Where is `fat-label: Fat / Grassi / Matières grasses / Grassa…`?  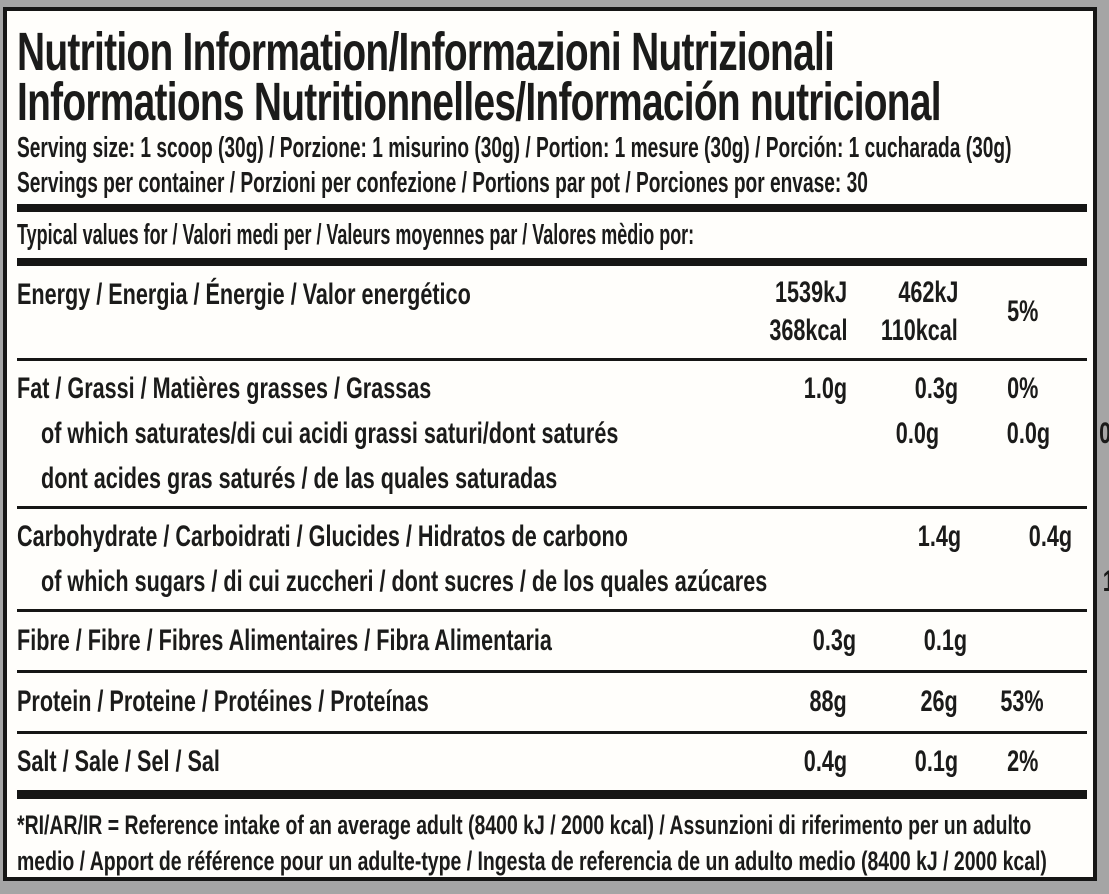 fat-label: Fat / Grassi / Matières grasses / Grassa… is located at coordinates (224, 388).